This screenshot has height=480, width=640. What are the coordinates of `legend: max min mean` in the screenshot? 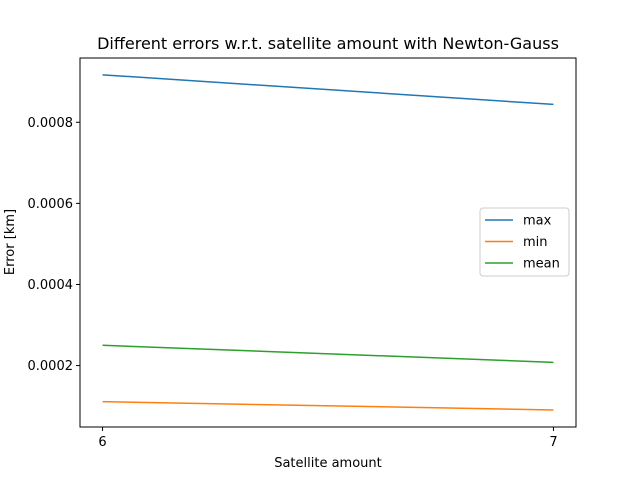 It's located at (524, 242).